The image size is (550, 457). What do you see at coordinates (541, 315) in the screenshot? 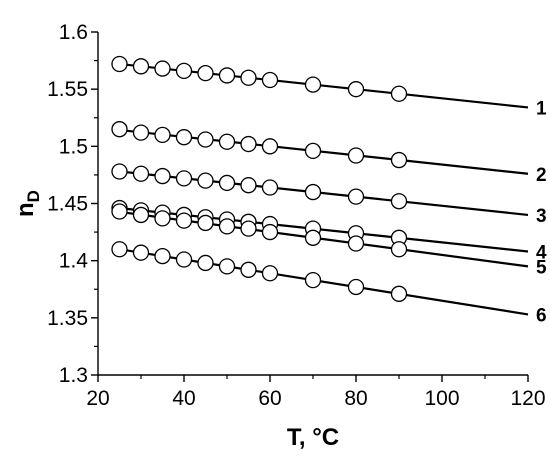
I see `series-label-6: 6` at bounding box center [541, 315].